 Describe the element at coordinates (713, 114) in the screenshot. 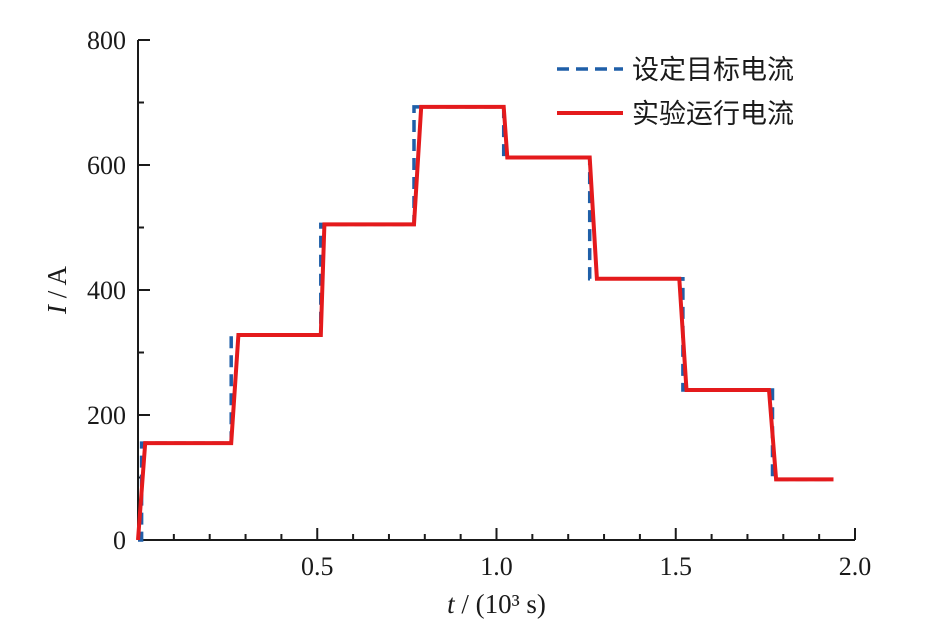

I see `legend-label: 实验运行电流` at that location.